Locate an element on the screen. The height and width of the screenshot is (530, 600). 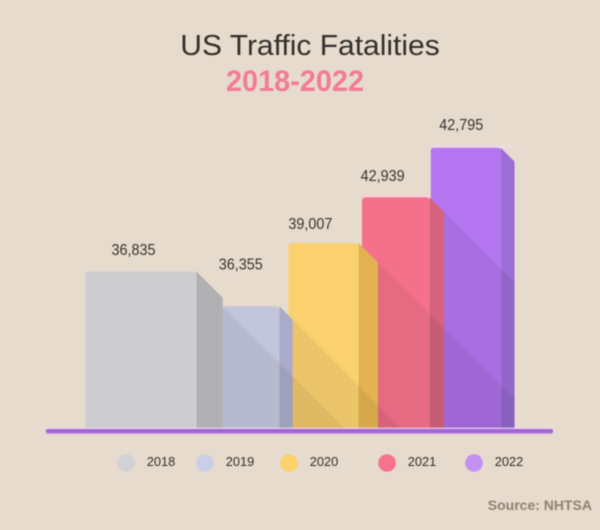
svg-text: 42,939 is located at coordinates (383, 176).